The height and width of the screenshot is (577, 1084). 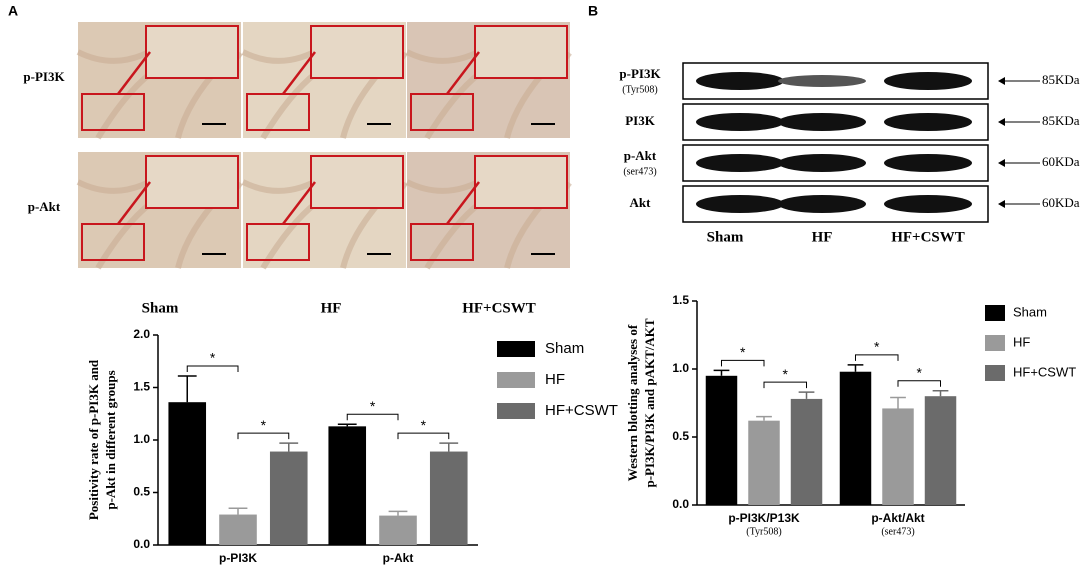 I want to click on y-tick-label: 0.5, so click(x=141, y=492).